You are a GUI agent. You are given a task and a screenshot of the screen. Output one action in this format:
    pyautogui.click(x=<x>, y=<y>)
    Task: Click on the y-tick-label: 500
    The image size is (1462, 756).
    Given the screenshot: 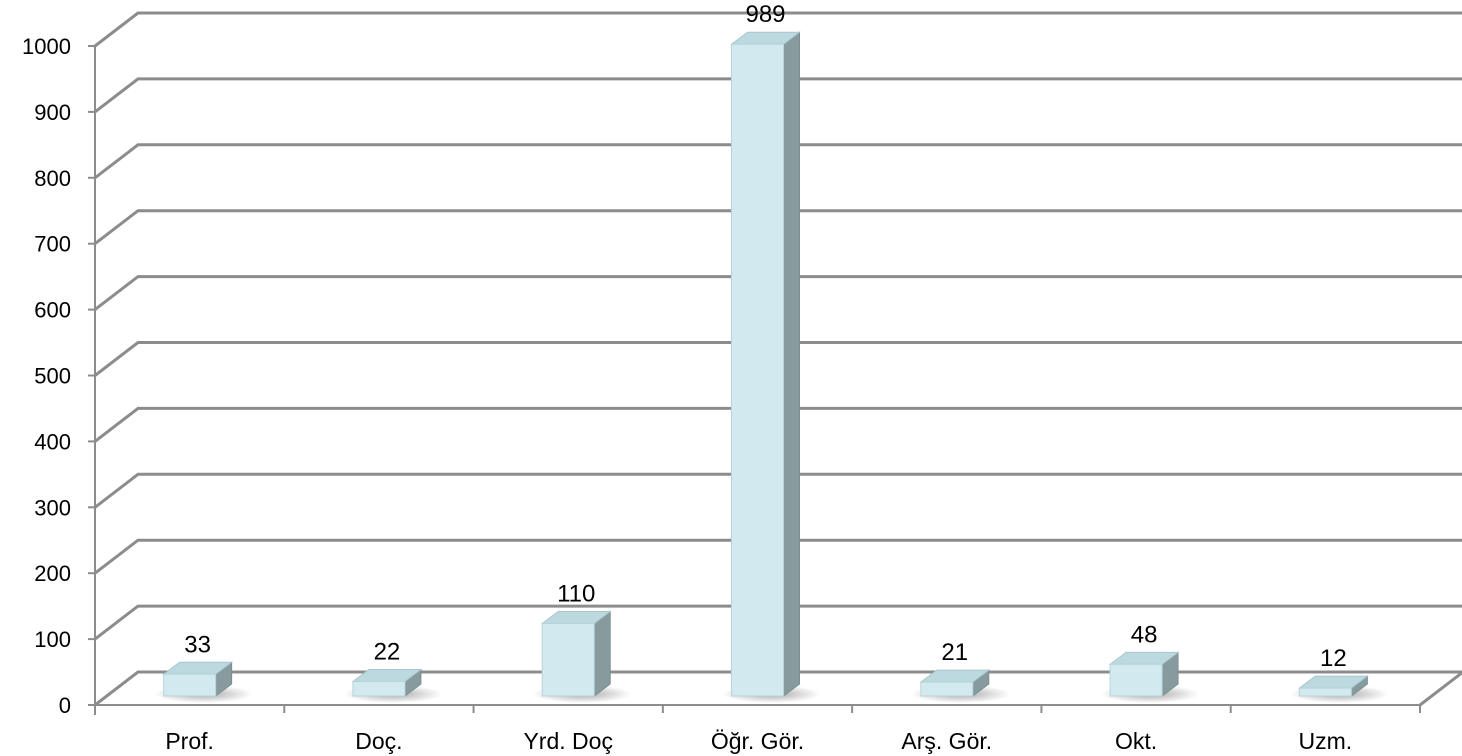 What is the action you would take?
    pyautogui.click(x=52, y=376)
    